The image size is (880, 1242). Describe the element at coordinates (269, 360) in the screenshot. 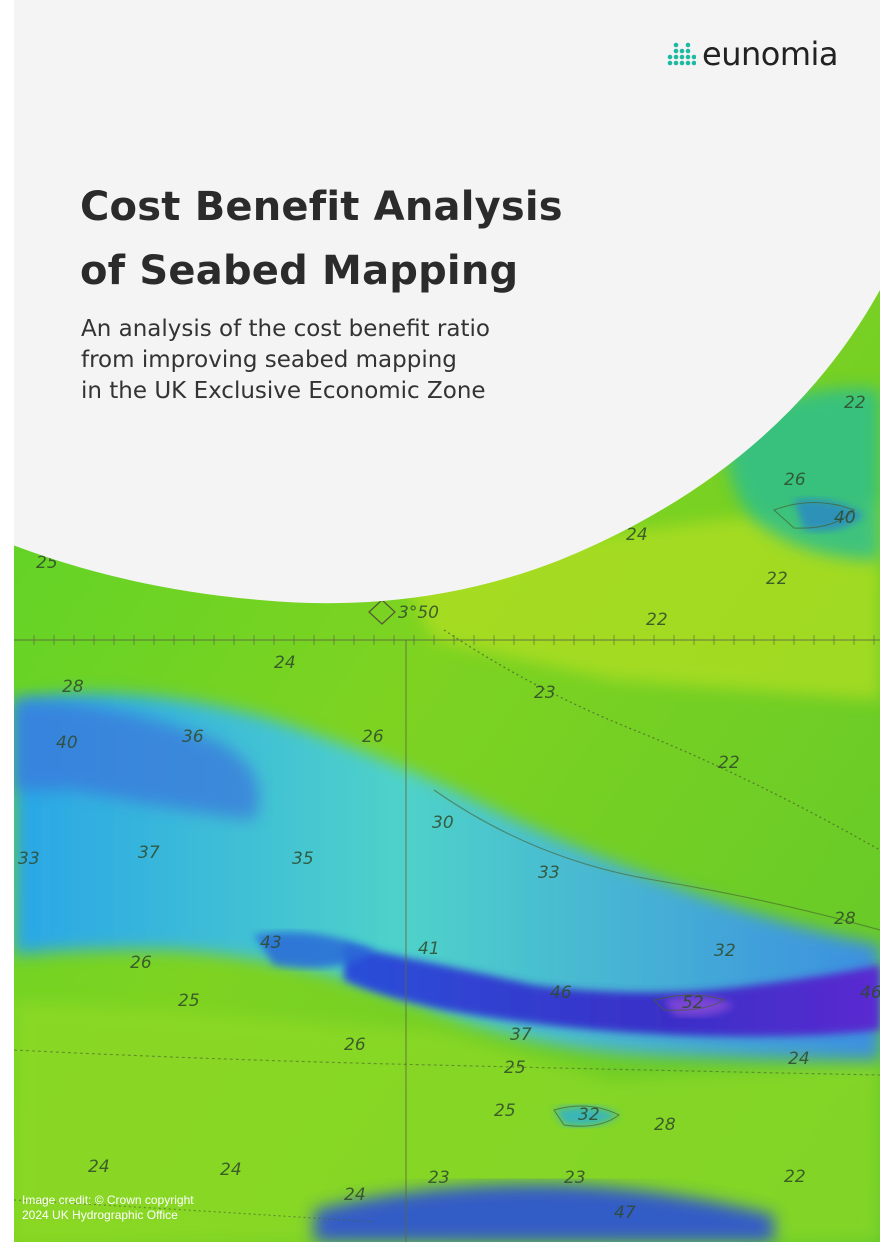

I see `subtitle-line-2: from improving seabed mapping` at that location.